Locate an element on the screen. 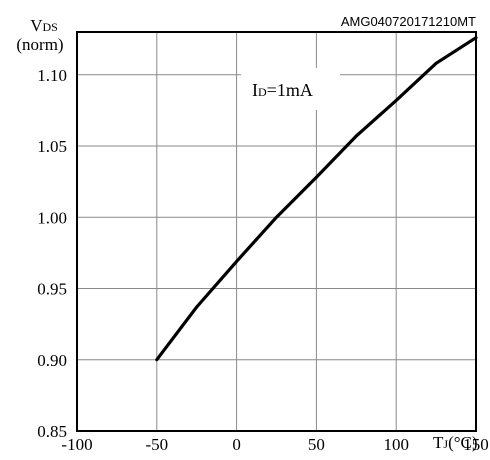 The height and width of the screenshot is (460, 490). y-tick-label: 1.10 is located at coordinates (52, 75).